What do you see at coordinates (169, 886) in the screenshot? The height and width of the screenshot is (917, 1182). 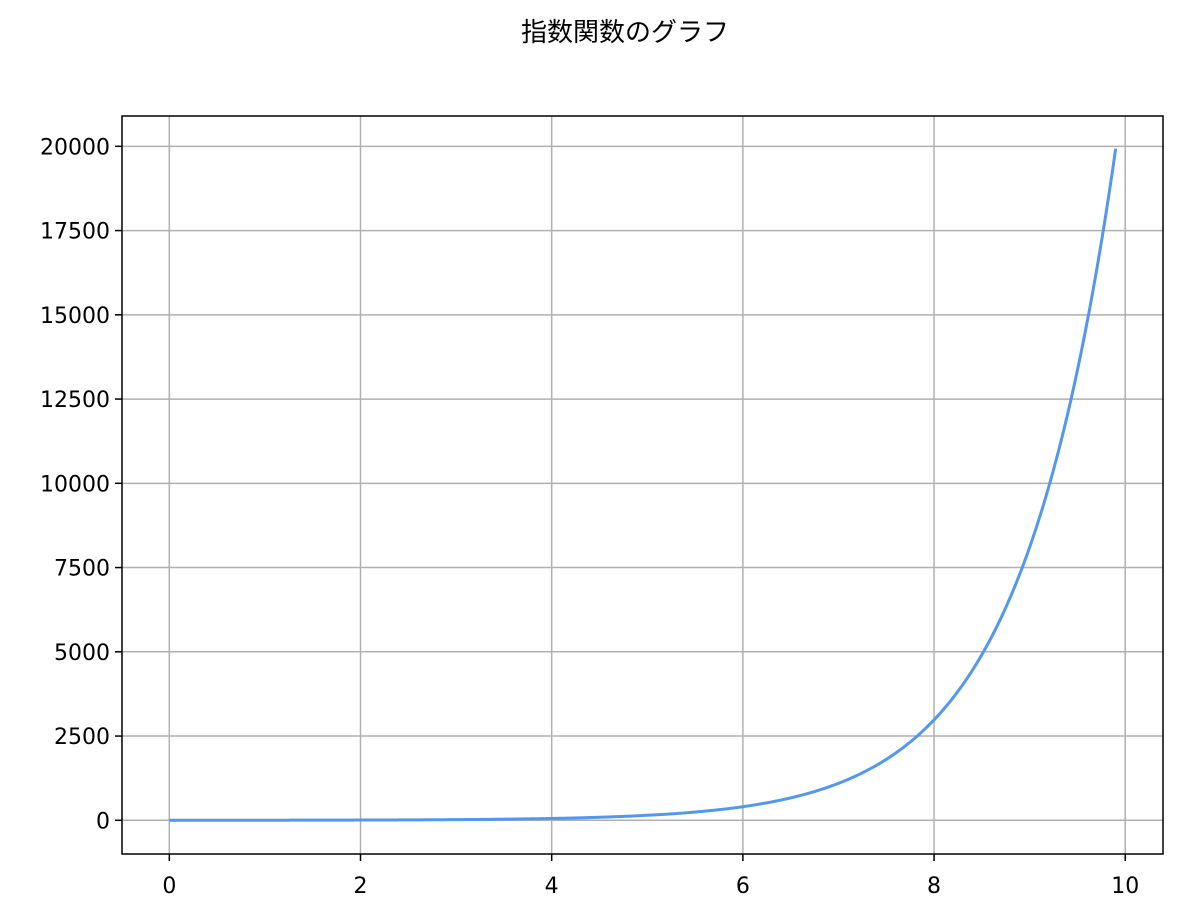 I see `x-tick-label: 0` at bounding box center [169, 886].